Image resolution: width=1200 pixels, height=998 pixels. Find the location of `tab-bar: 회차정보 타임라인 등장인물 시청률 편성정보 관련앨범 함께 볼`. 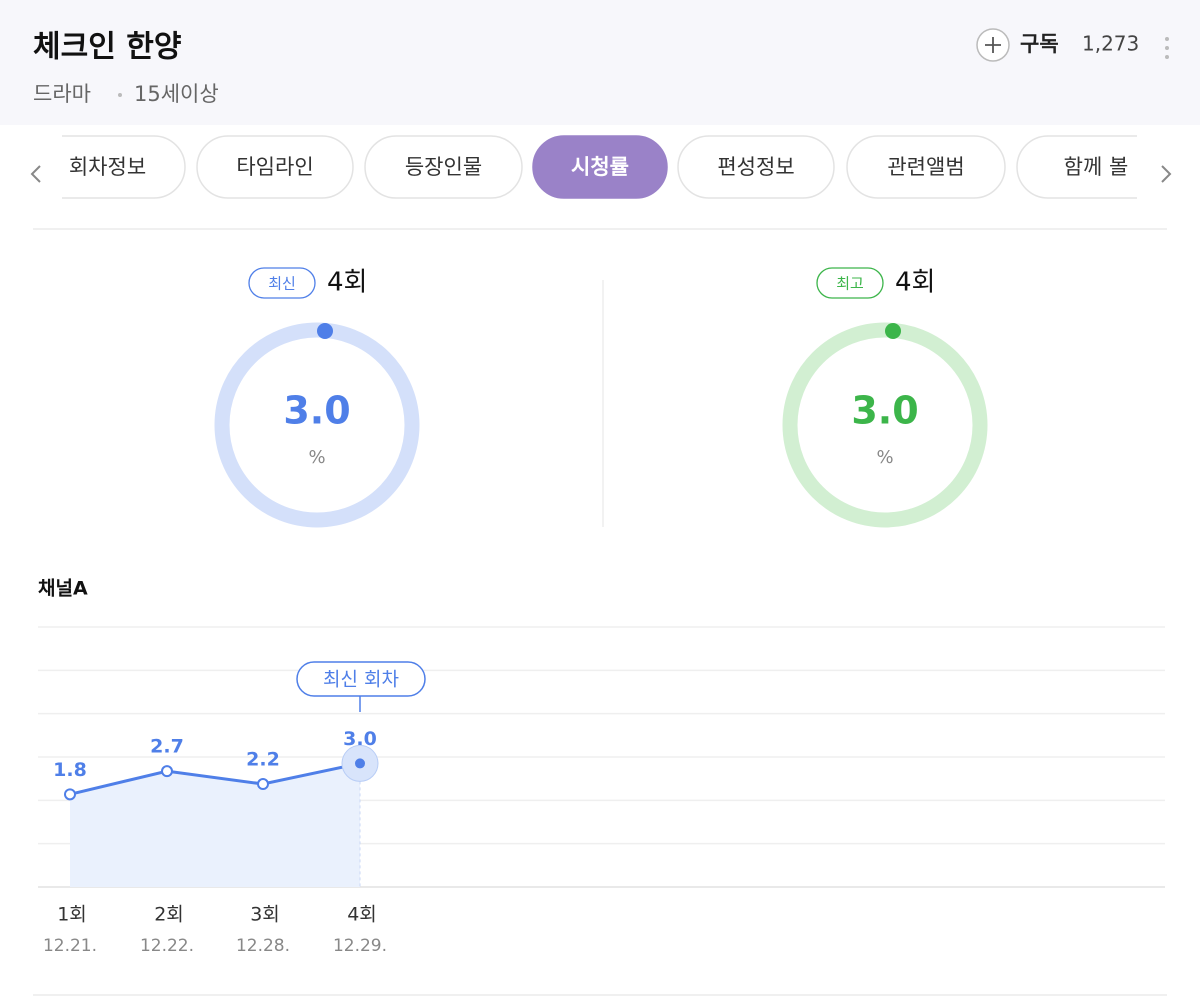

tab-bar: 회차정보 타임라인 등장인물 시청률 편성정보 관련앨범 함께 볼 is located at coordinates (602, 167).